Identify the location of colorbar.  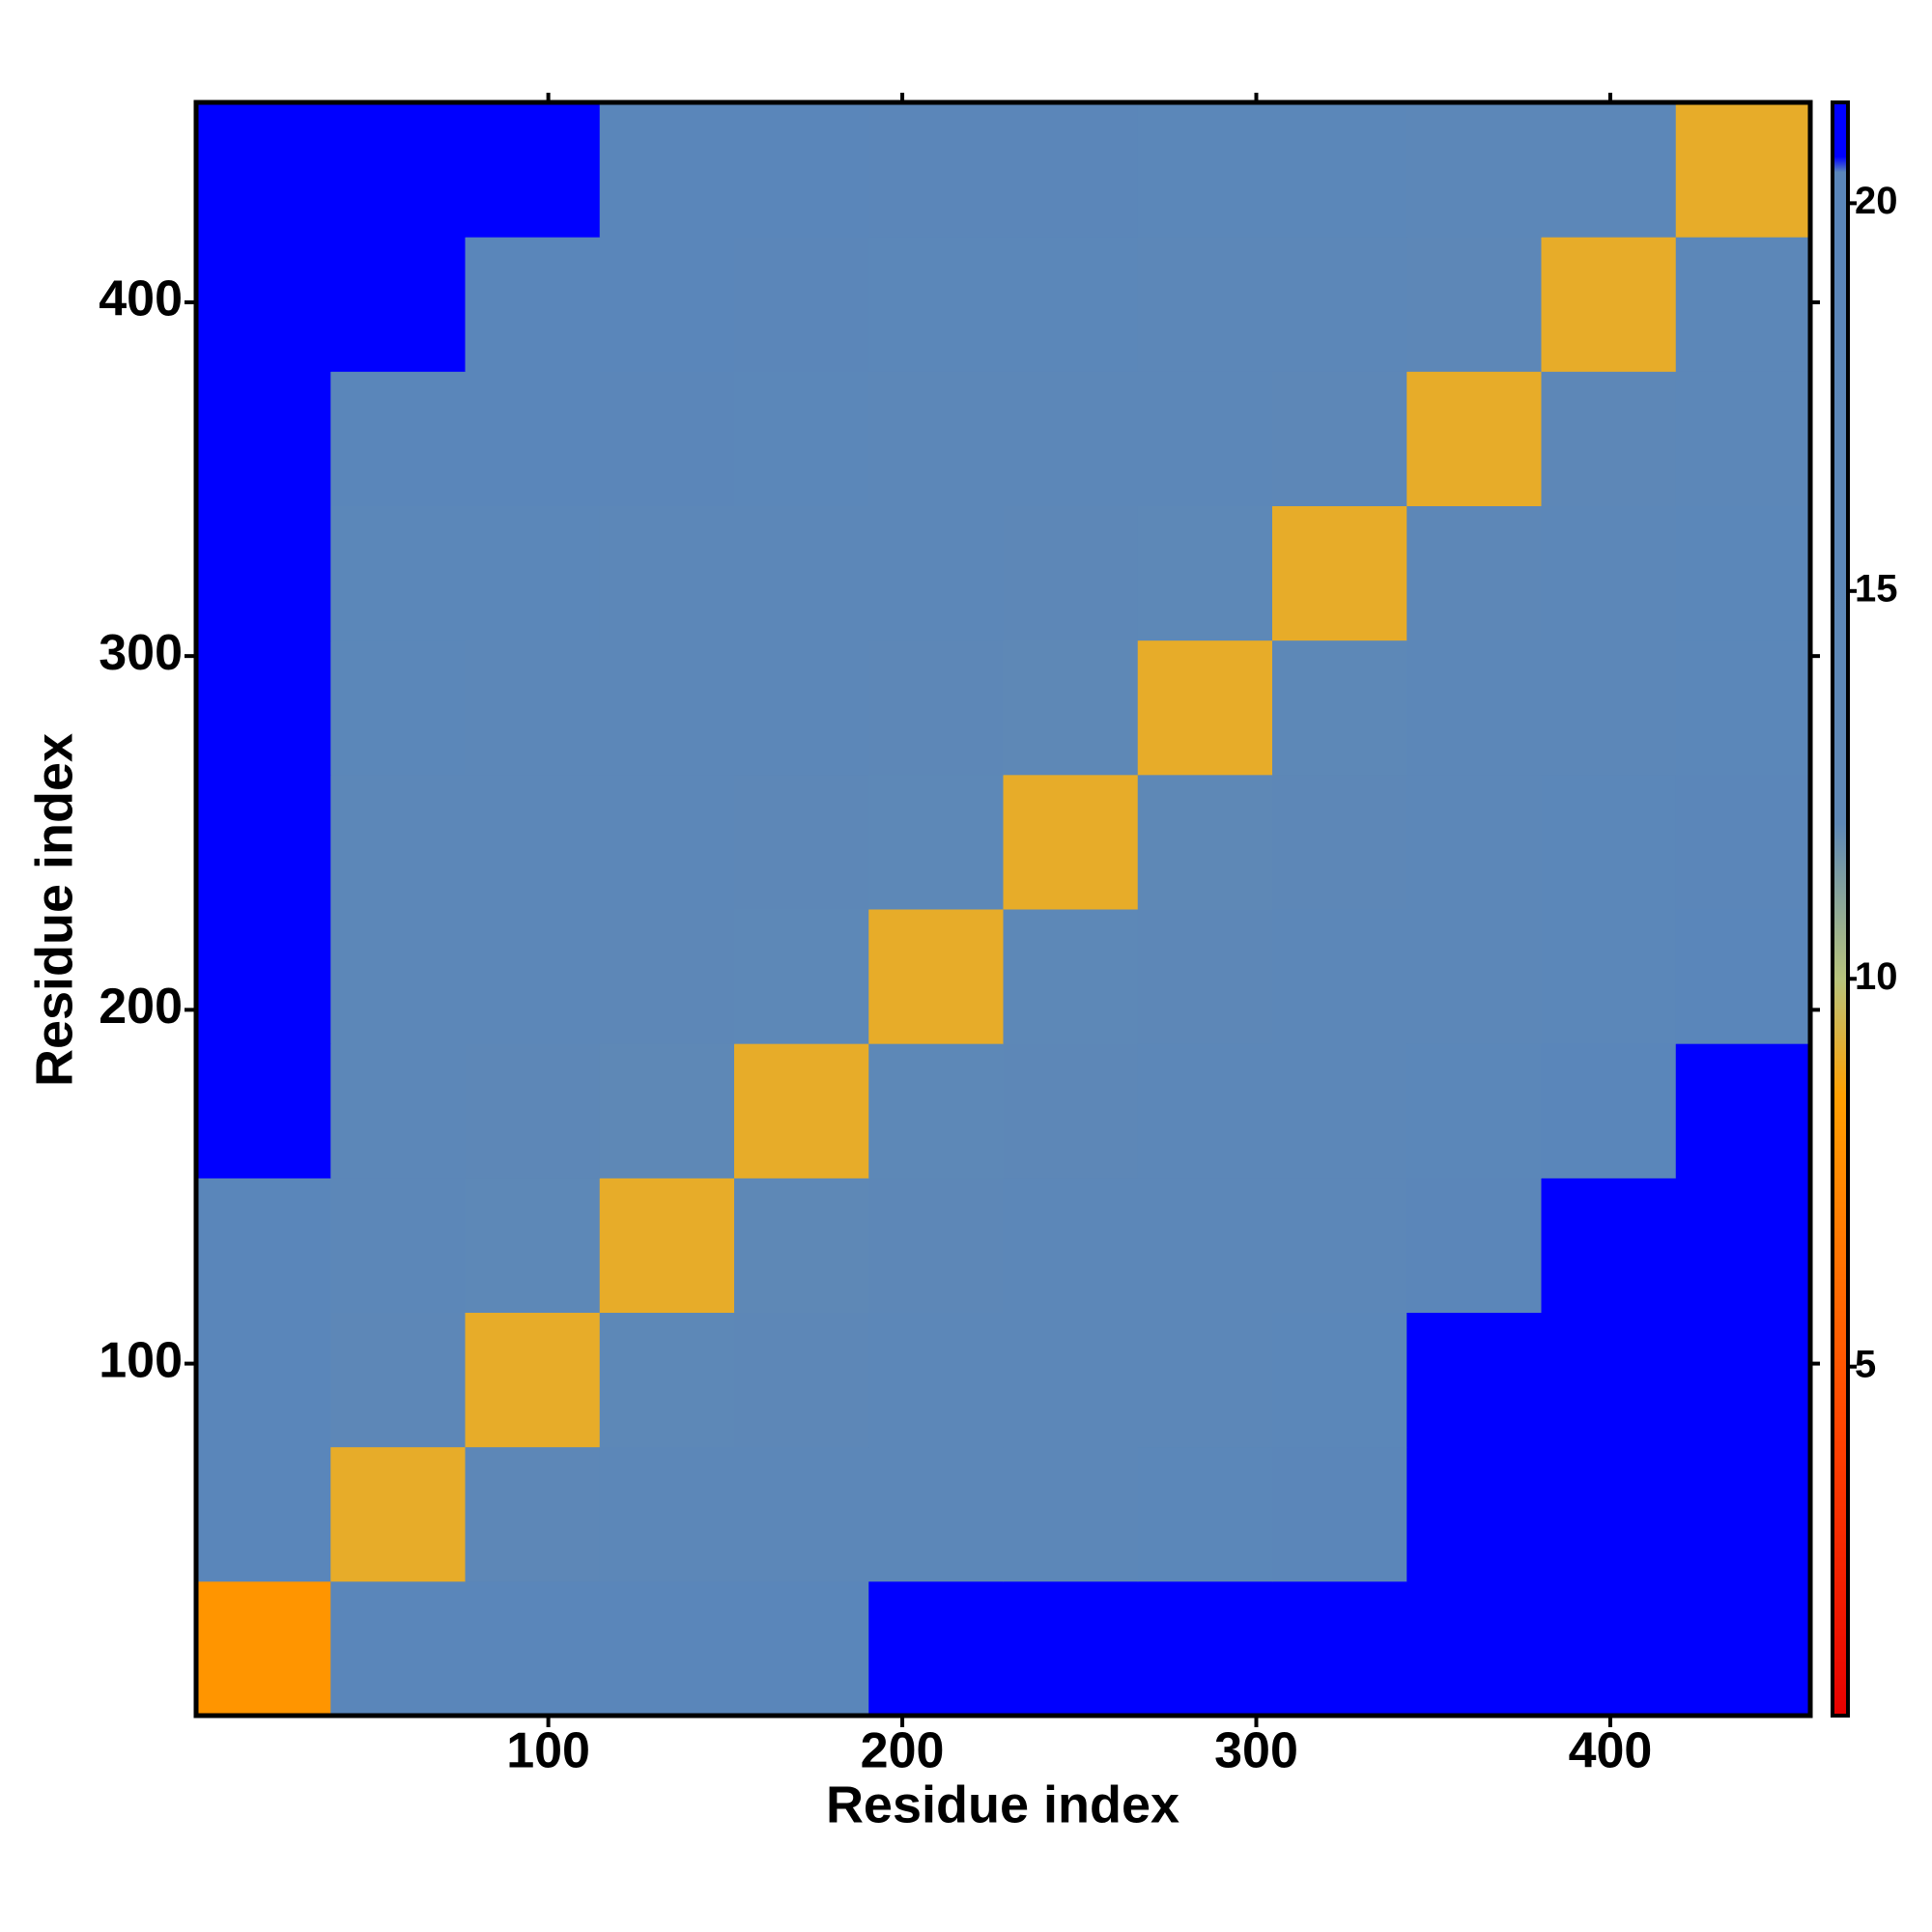
(1840, 909).